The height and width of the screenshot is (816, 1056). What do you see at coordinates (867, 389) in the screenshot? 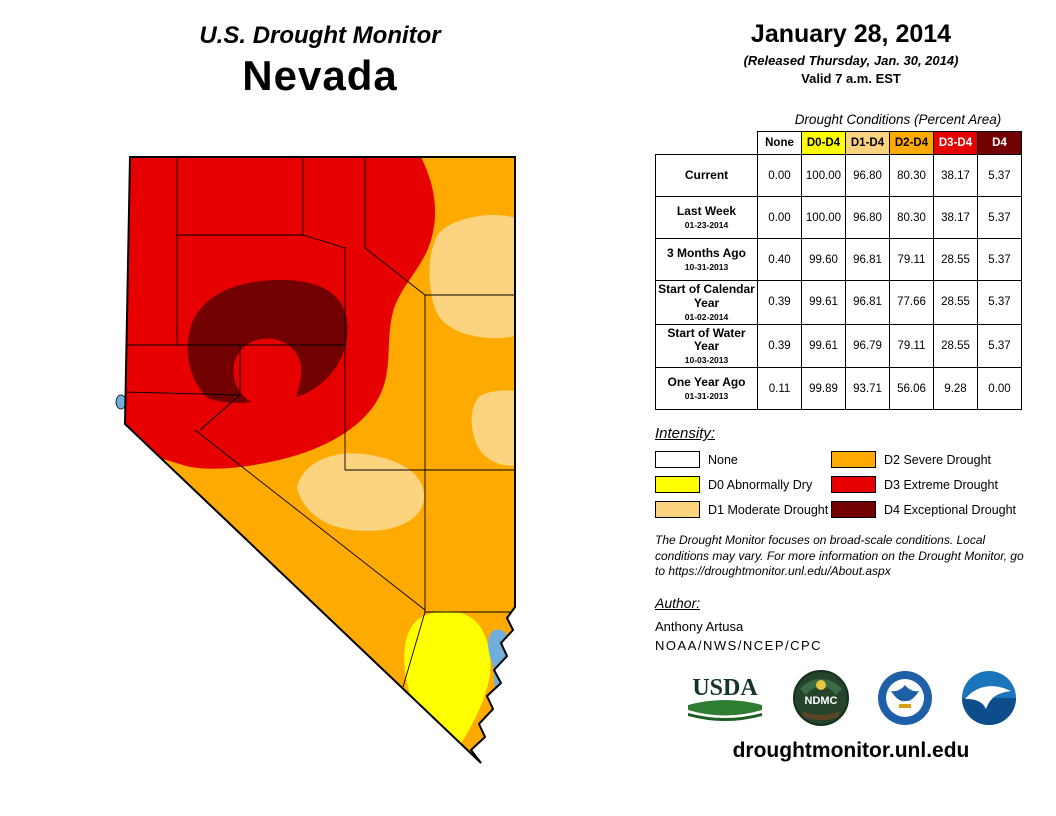
I see `table-cell: 93.71` at bounding box center [867, 389].